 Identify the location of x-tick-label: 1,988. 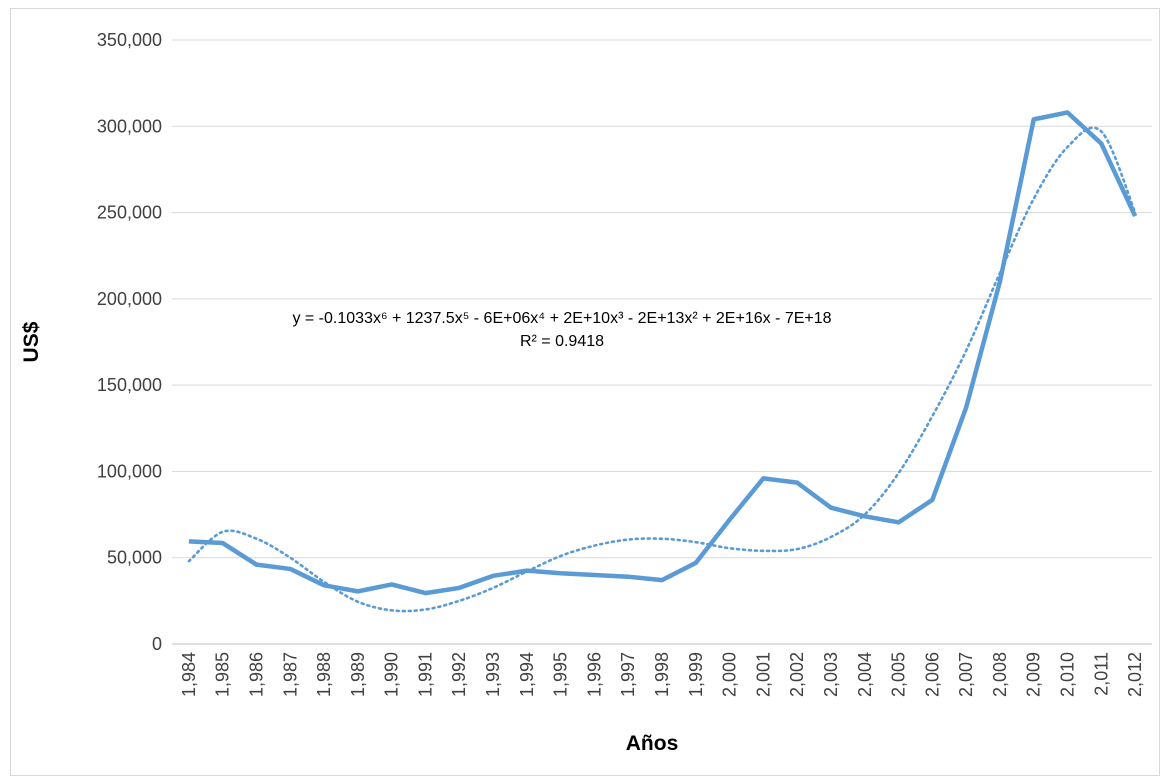
(324, 674).